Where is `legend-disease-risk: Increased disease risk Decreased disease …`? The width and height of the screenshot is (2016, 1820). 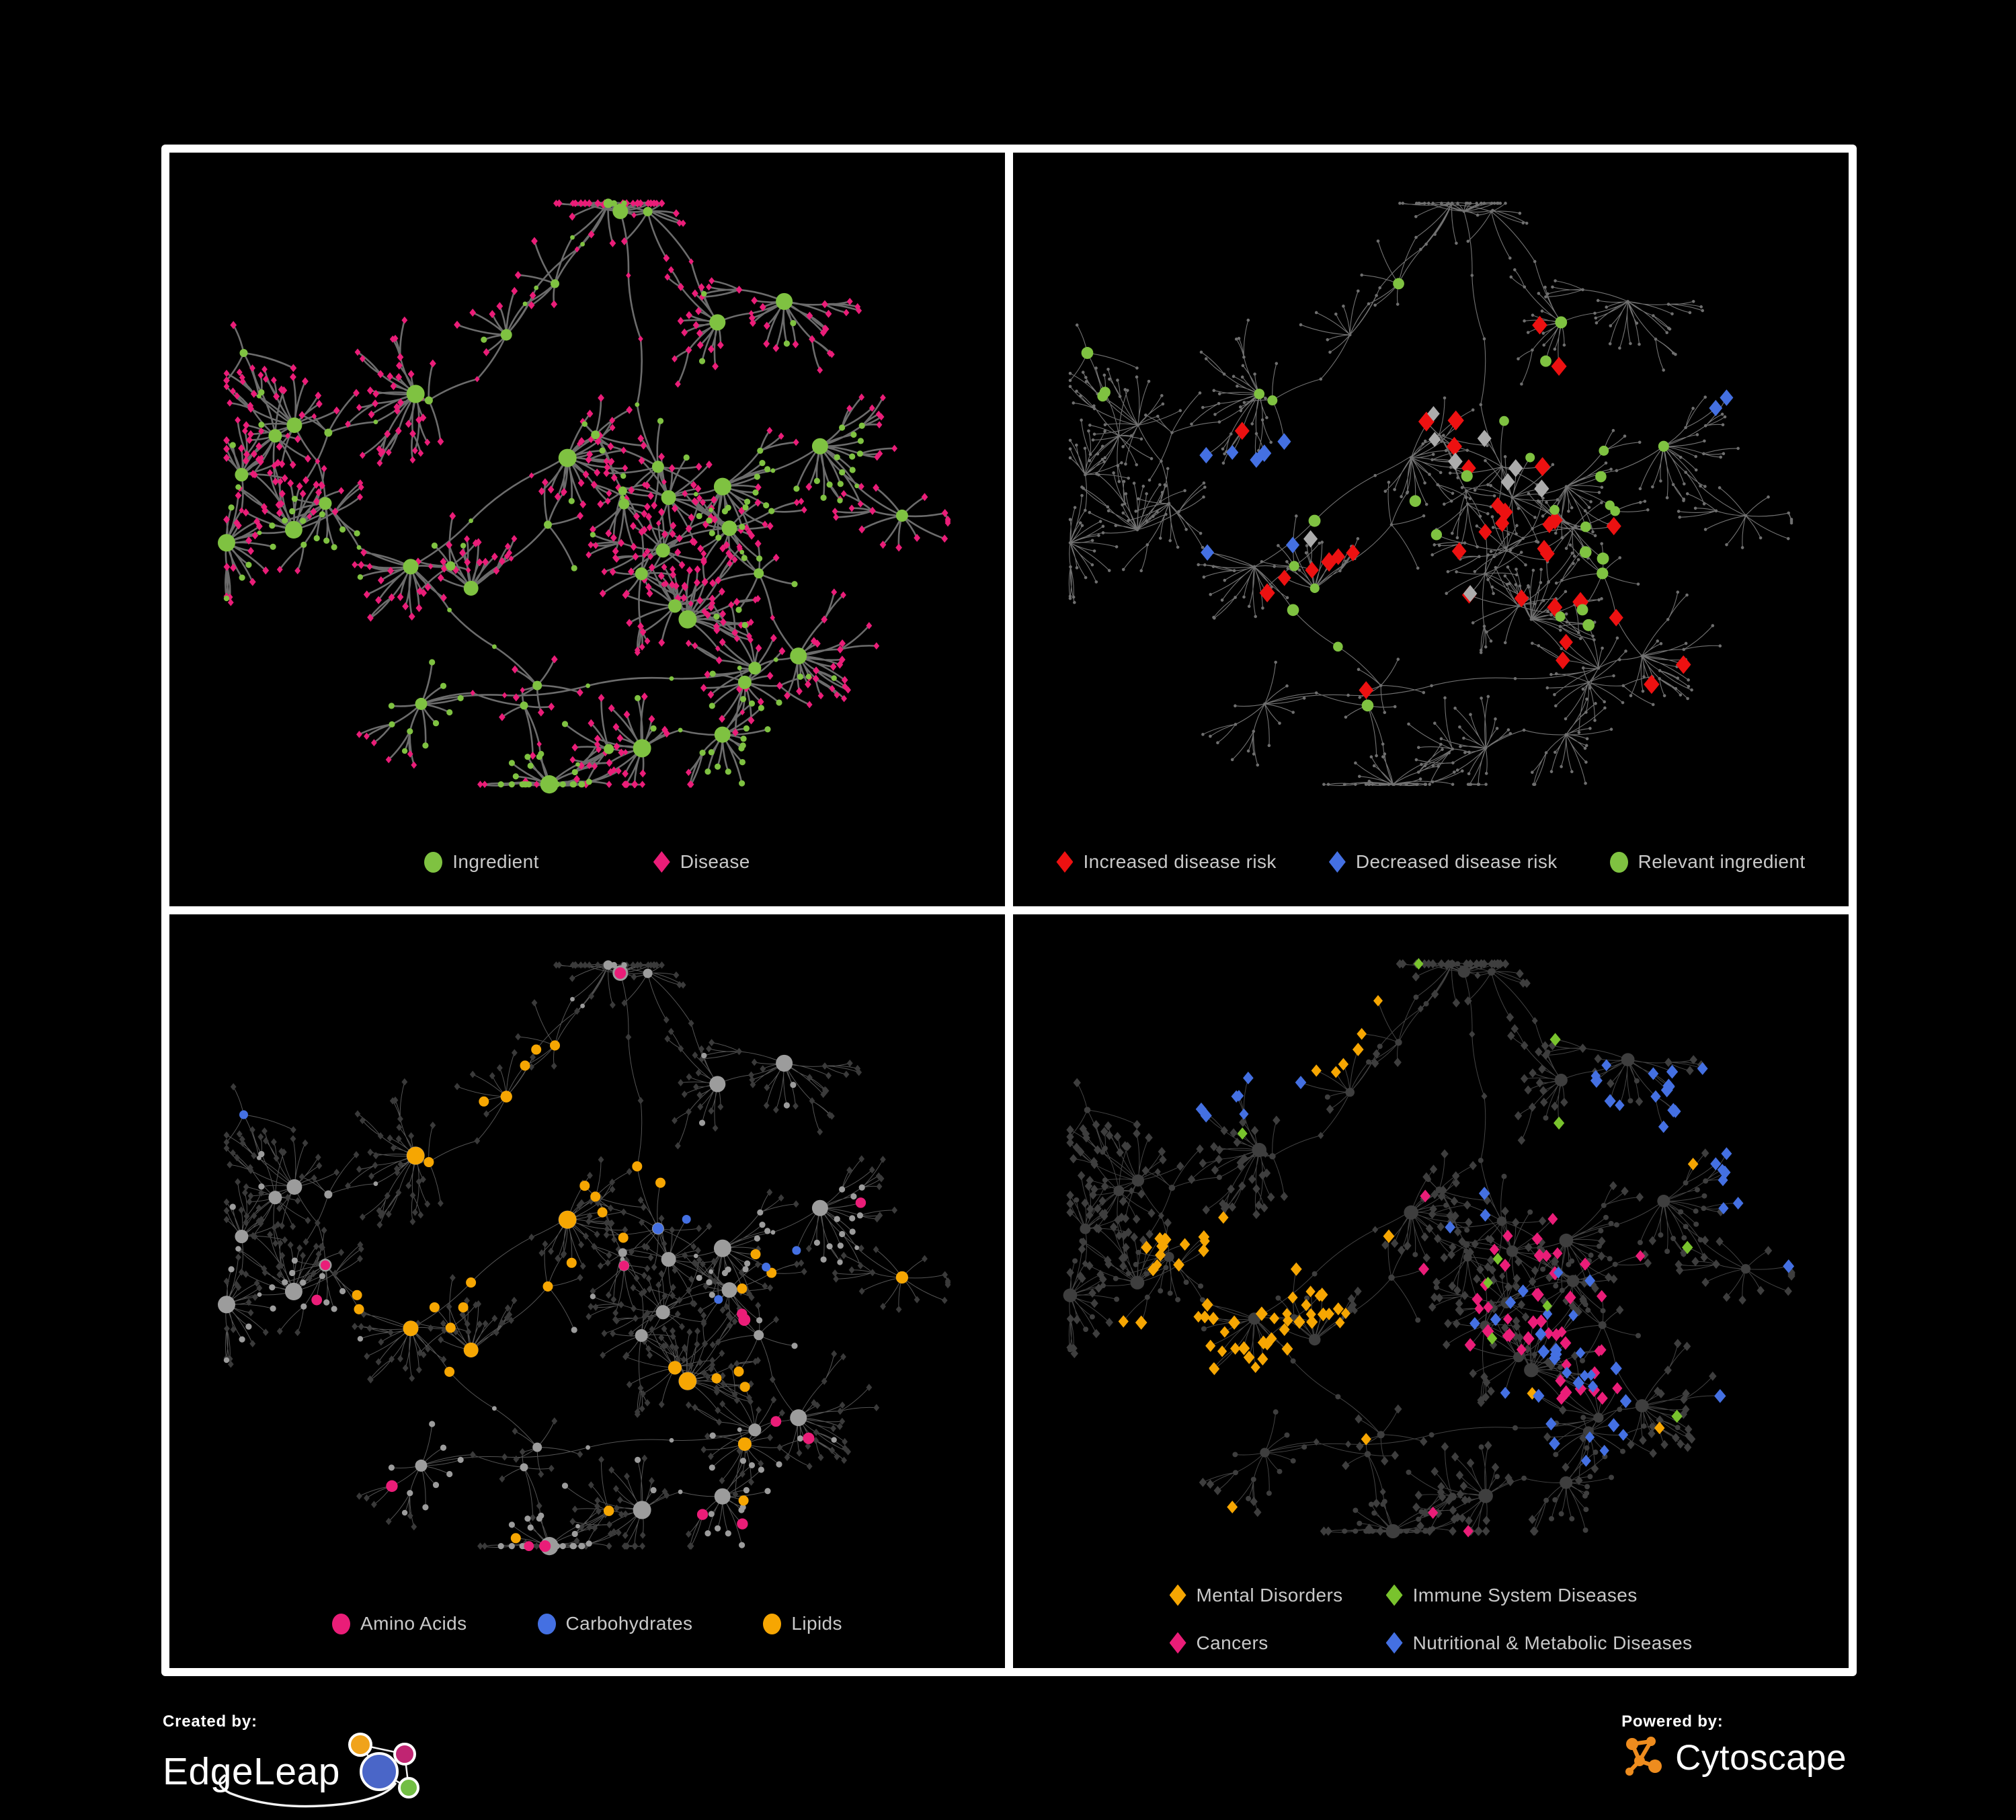 legend-disease-risk: Increased disease risk Decreased disease … is located at coordinates (1431, 870).